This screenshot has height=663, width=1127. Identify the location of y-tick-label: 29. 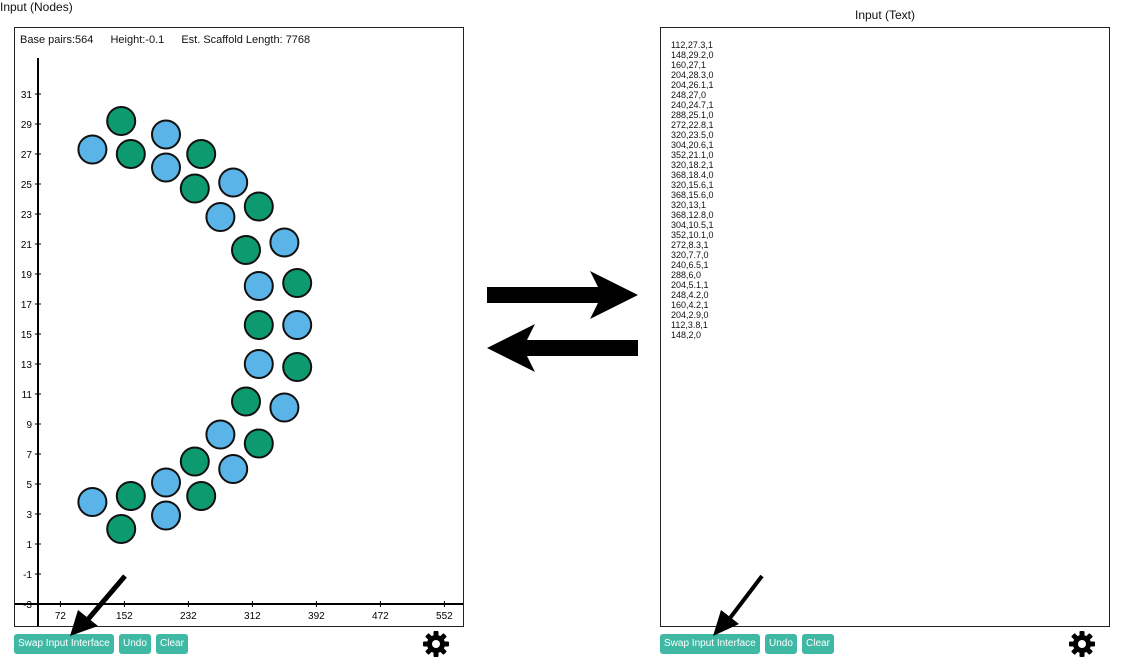
(27, 125).